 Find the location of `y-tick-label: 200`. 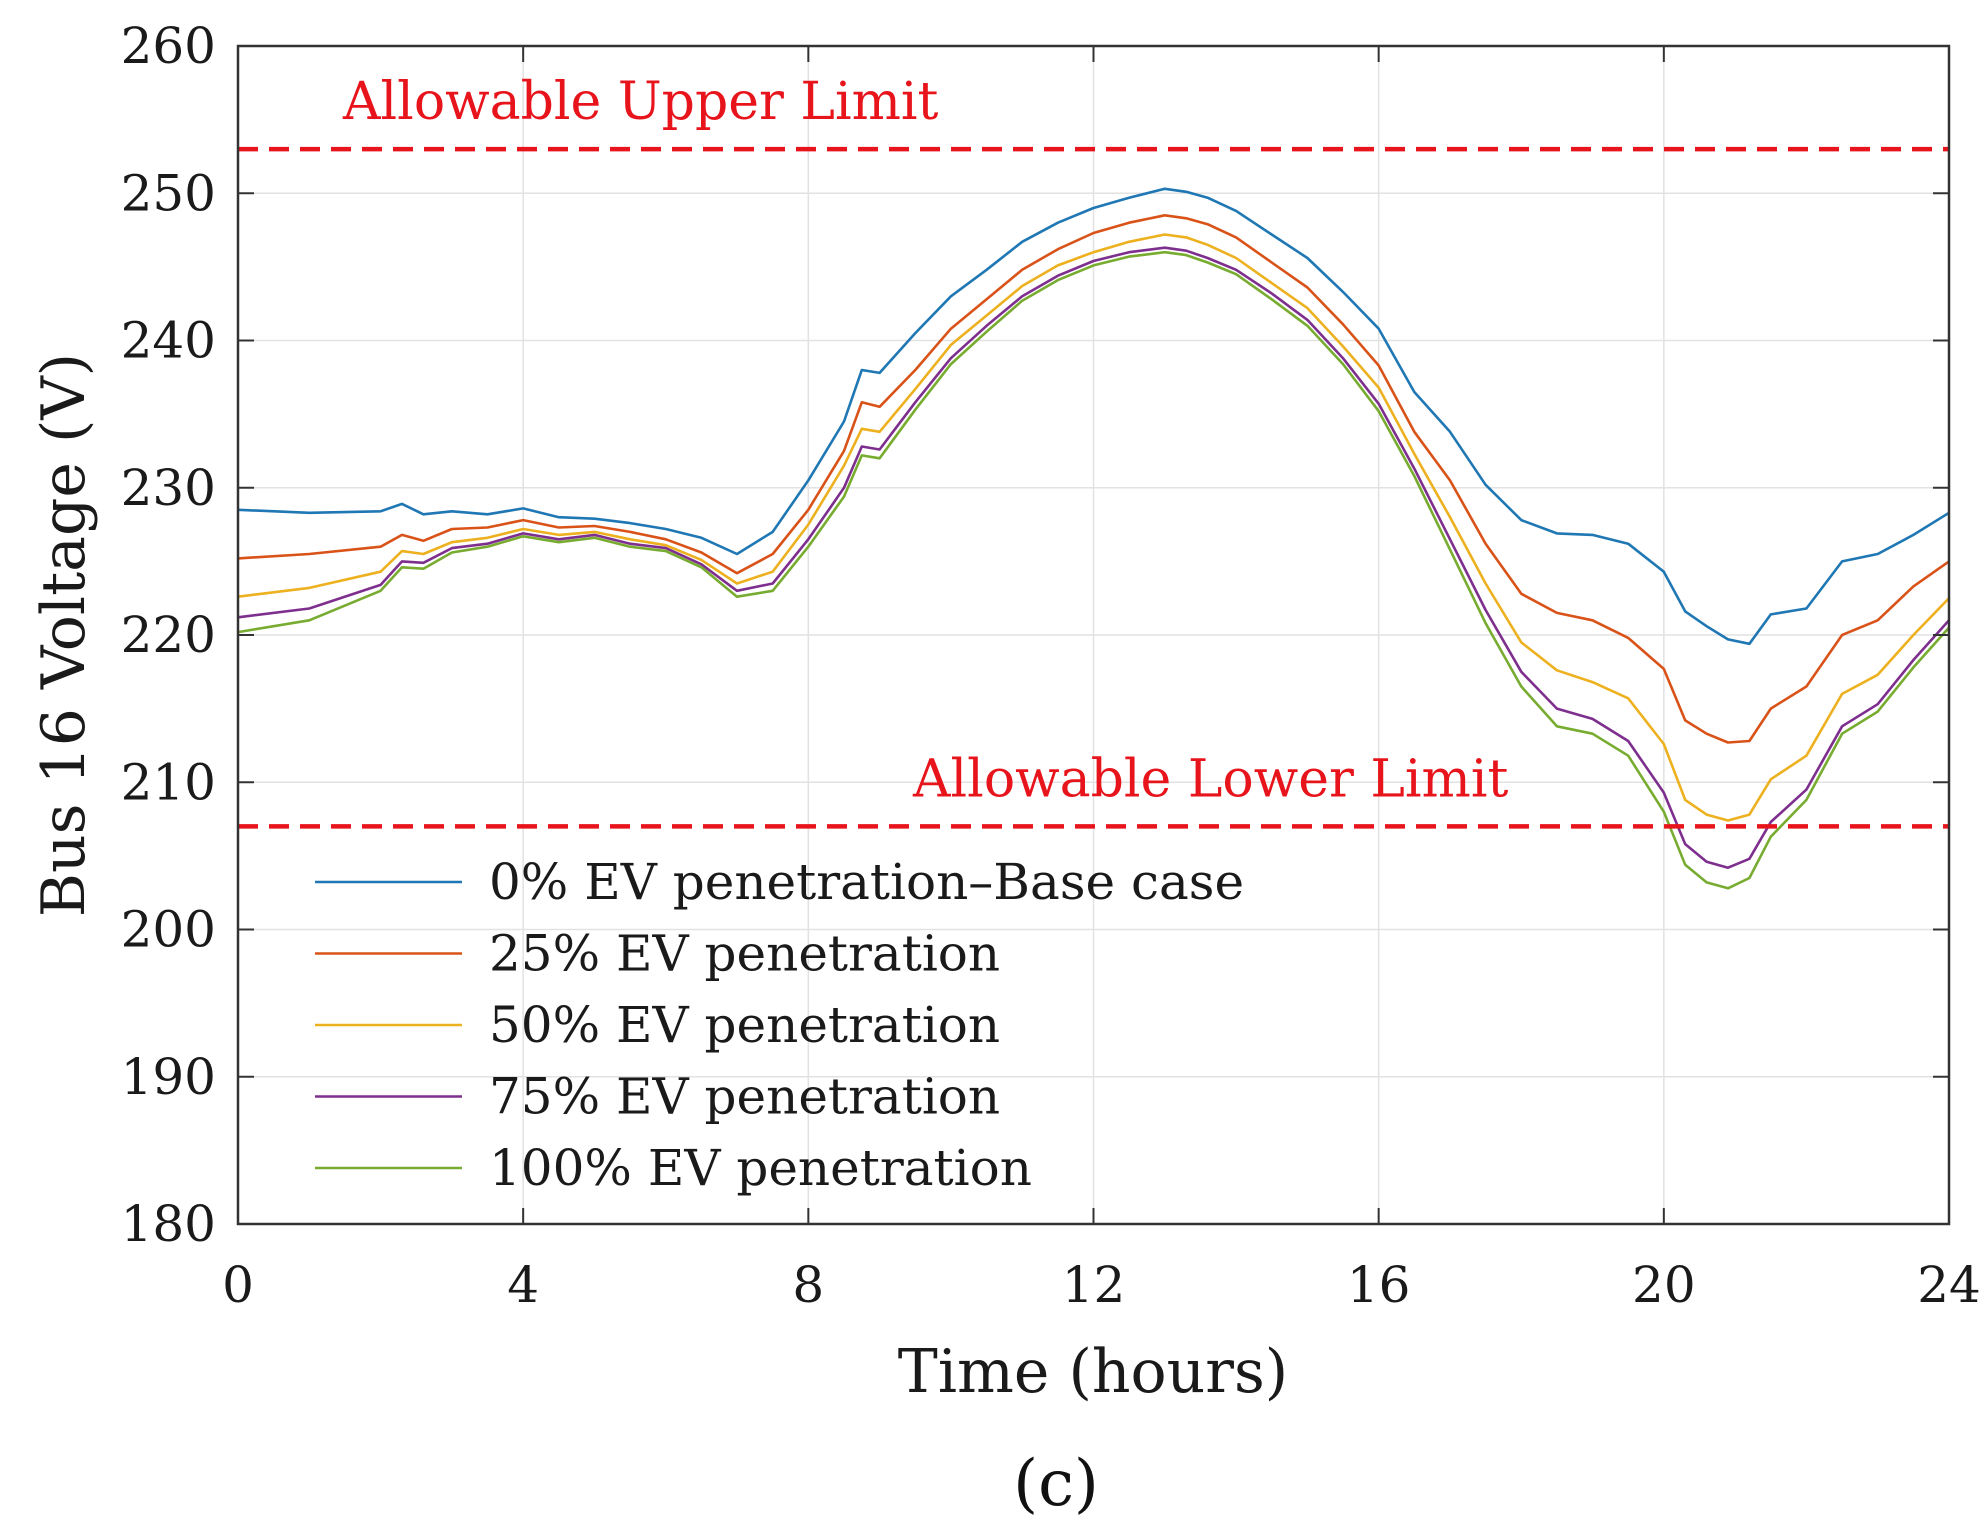

y-tick-label: 200 is located at coordinates (168, 930).